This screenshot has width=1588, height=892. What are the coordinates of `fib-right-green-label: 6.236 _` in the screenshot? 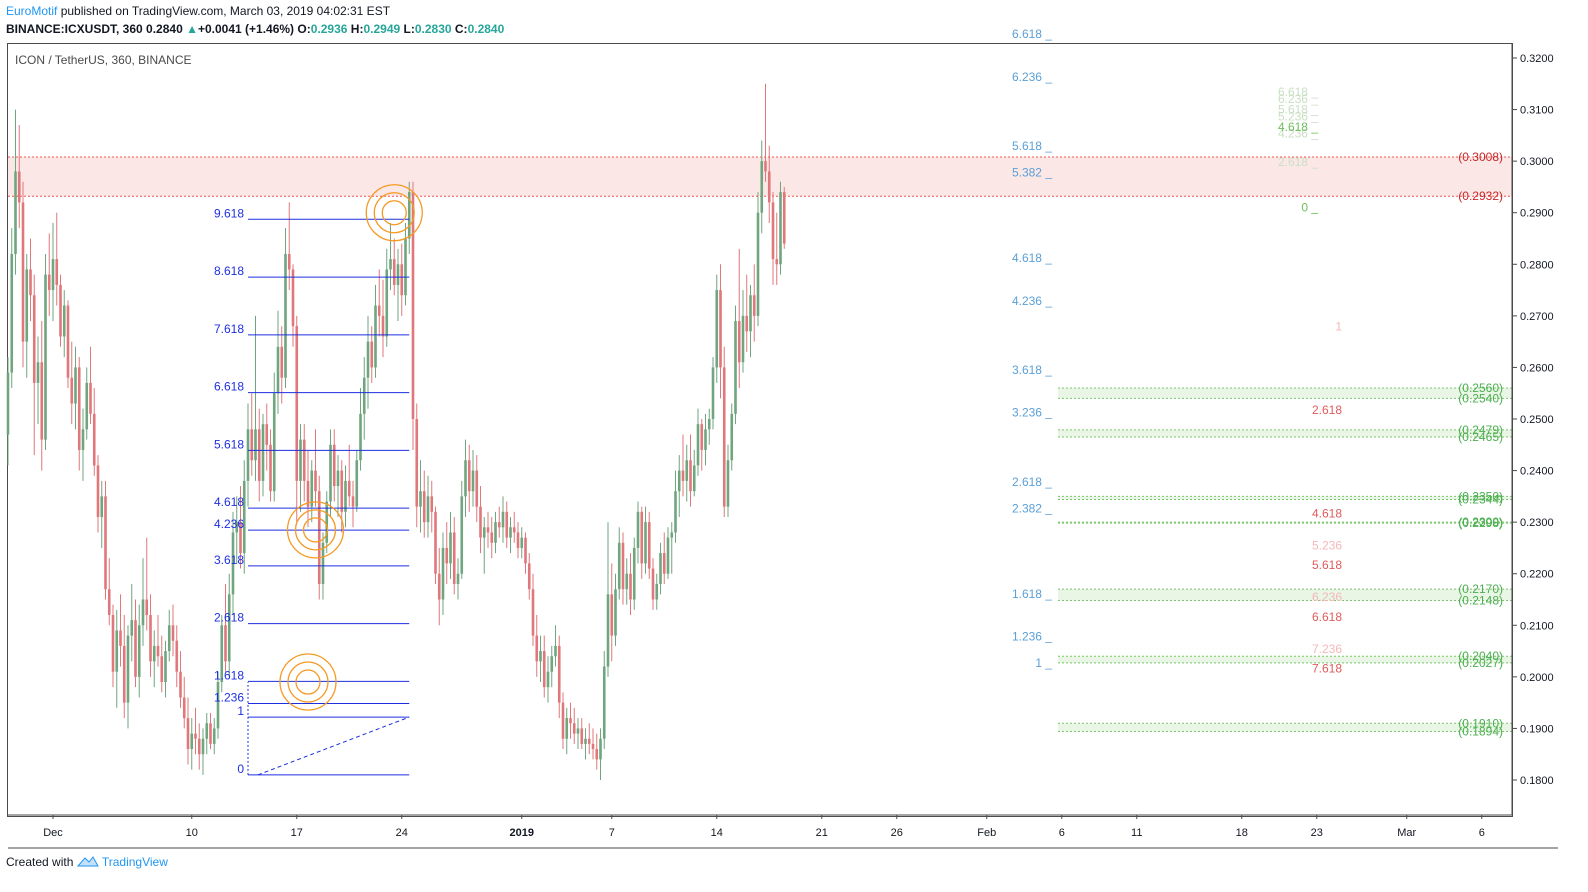 It's located at (1298, 99).